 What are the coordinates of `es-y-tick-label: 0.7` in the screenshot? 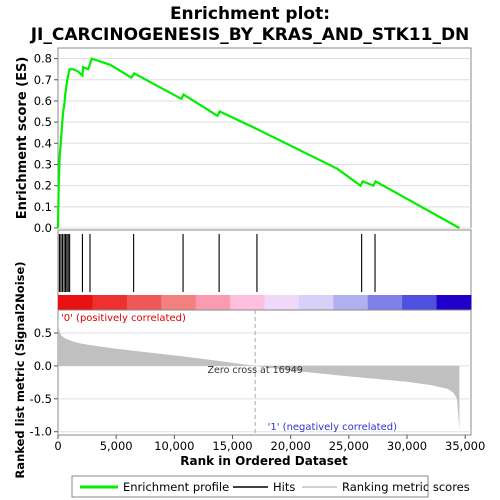 It's located at (43, 80).